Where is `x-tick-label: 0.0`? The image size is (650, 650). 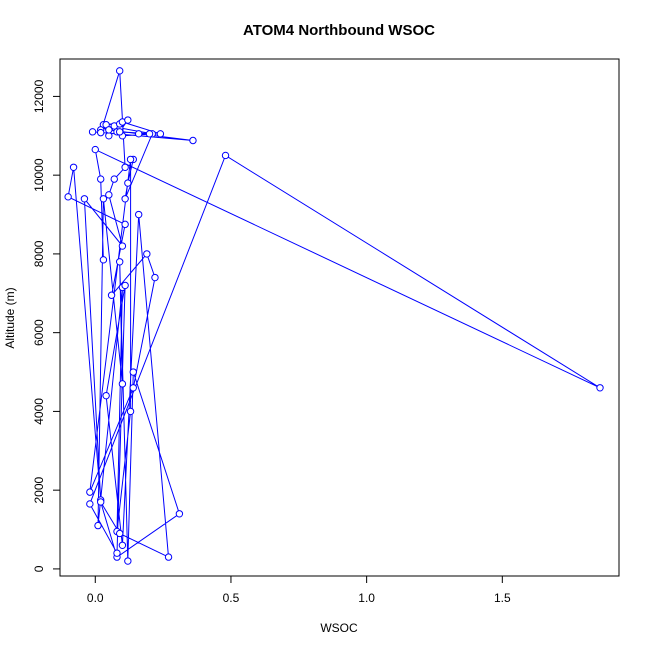
x-tick-label: 0.0 is located at coordinates (95, 598).